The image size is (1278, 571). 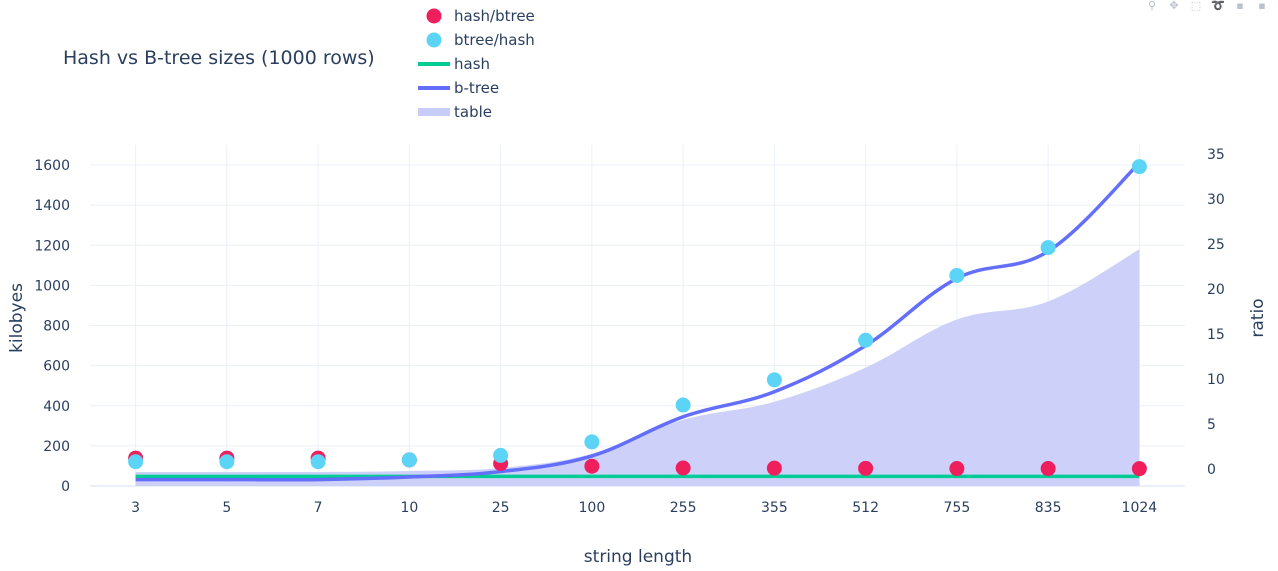 What do you see at coordinates (1048, 508) in the screenshot?
I see `x-tick-label: 835` at bounding box center [1048, 508].